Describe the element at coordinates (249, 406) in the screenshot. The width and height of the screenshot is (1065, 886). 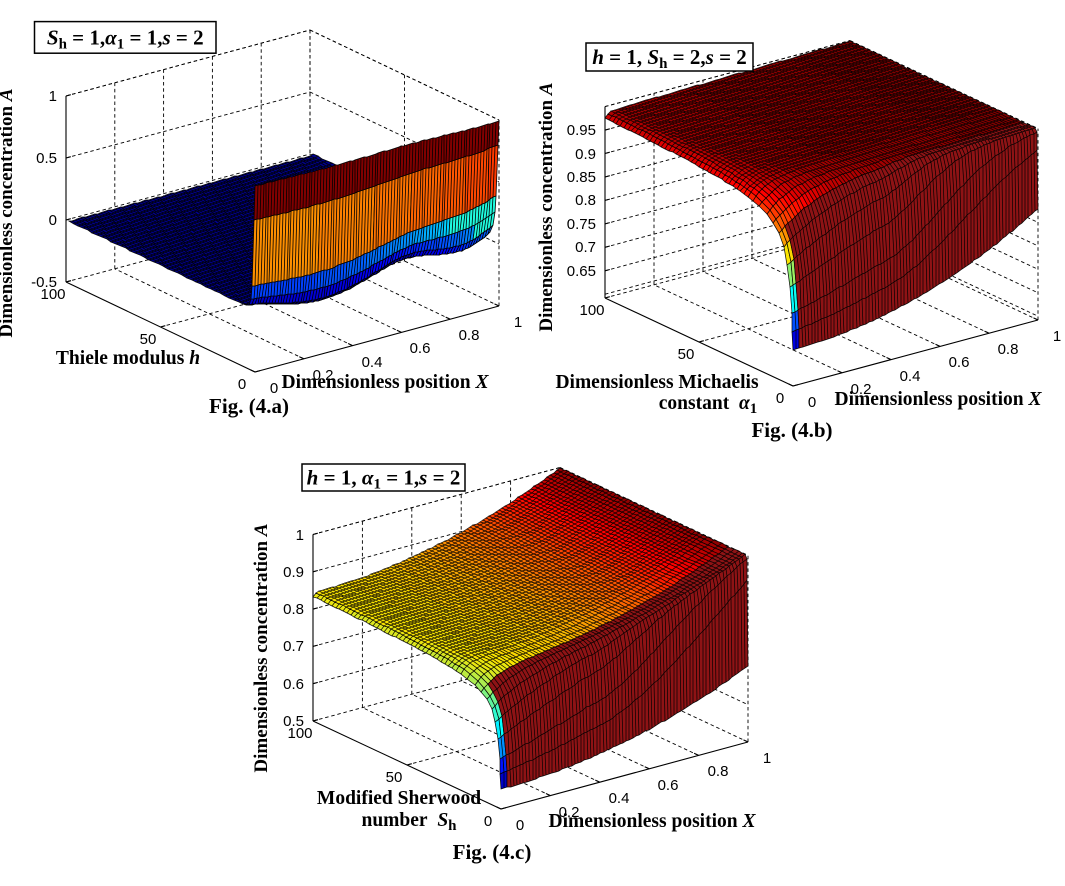
I see `svg-text: Fig. (4.a)` at that location.